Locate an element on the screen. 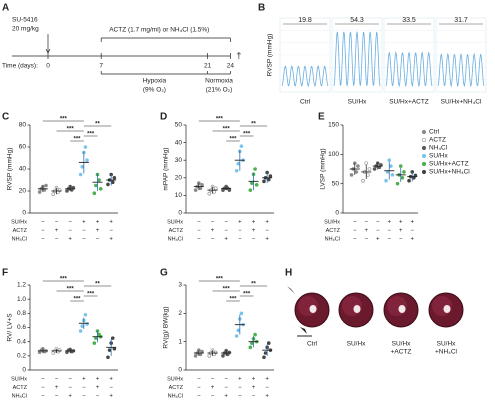  y-tick-label: 1.0 is located at coordinates (21, 299).